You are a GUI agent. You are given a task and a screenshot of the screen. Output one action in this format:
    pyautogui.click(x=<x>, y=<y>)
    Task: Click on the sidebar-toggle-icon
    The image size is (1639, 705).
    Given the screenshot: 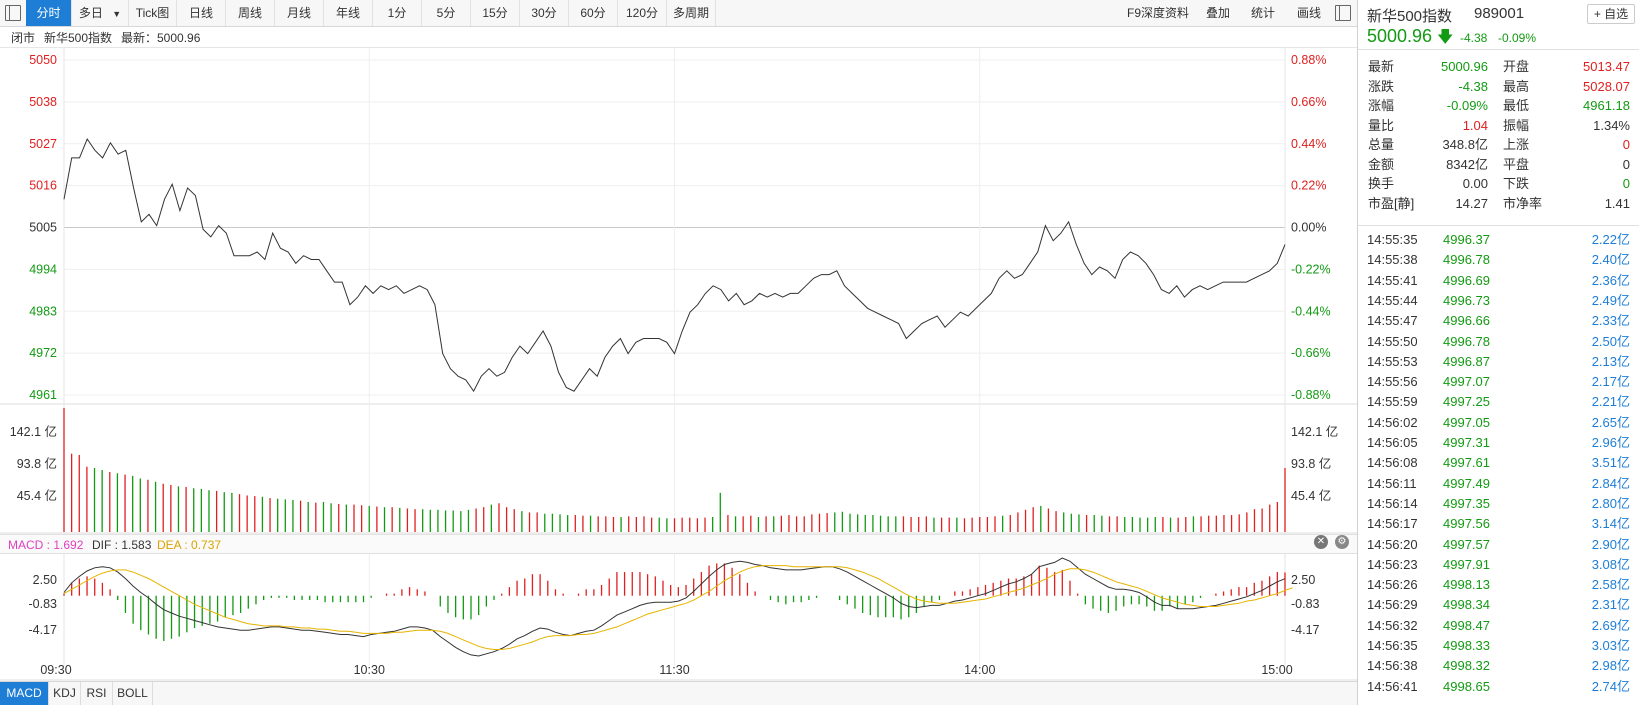 What is the action you would take?
    pyautogui.click(x=13, y=13)
    